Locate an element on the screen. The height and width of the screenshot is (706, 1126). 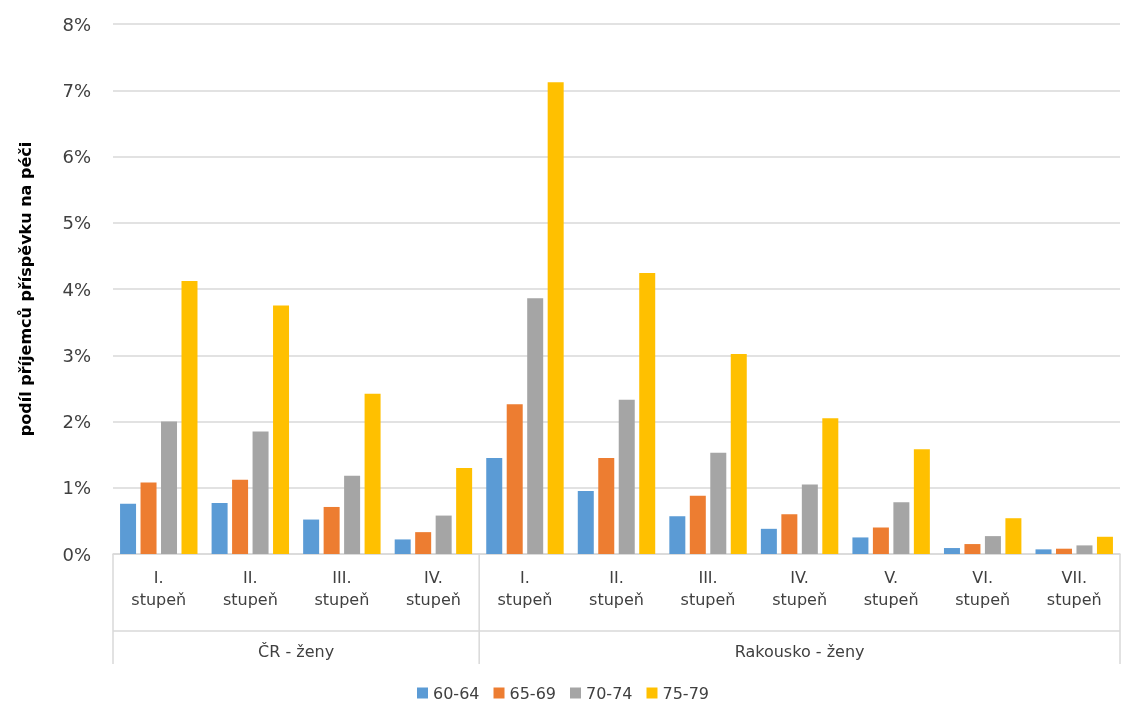
legend-label: 75-79 is located at coordinates (685, 693).